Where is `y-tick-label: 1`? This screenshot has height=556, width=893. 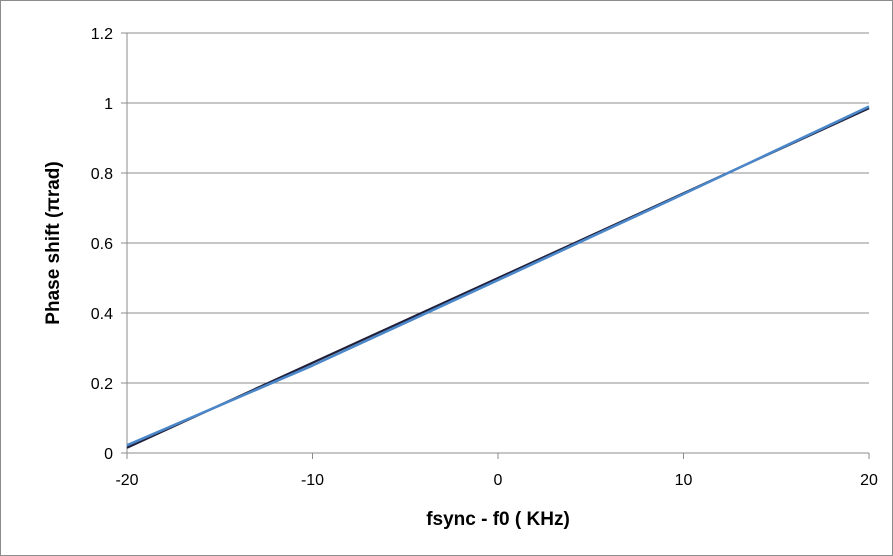
y-tick-label: 1 is located at coordinates (108, 104).